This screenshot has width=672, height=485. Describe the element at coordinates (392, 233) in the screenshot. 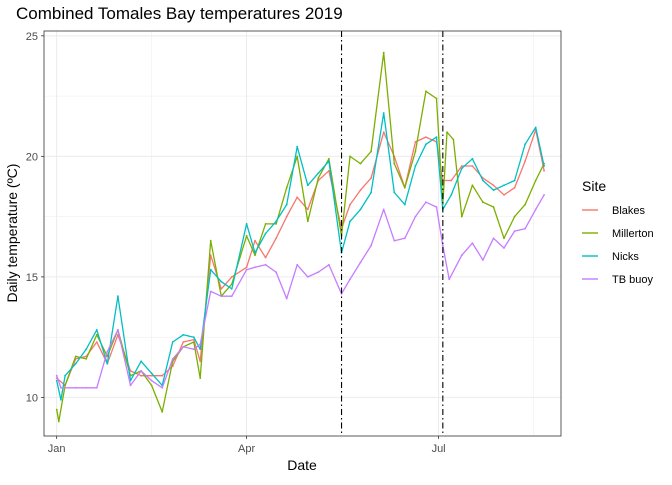

I see `reference-lines` at that location.